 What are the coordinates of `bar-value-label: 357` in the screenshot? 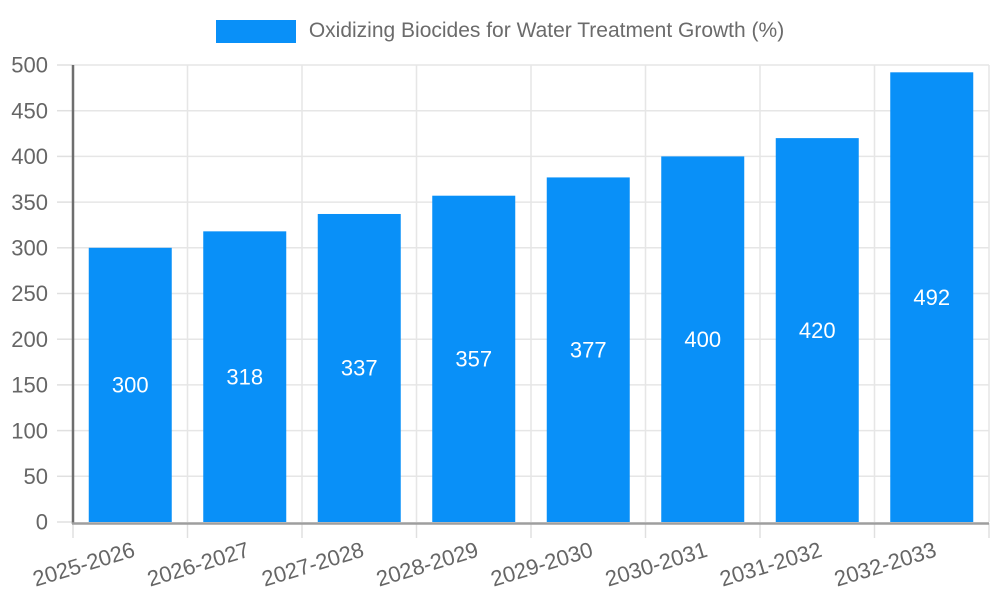 It's located at (473, 359).